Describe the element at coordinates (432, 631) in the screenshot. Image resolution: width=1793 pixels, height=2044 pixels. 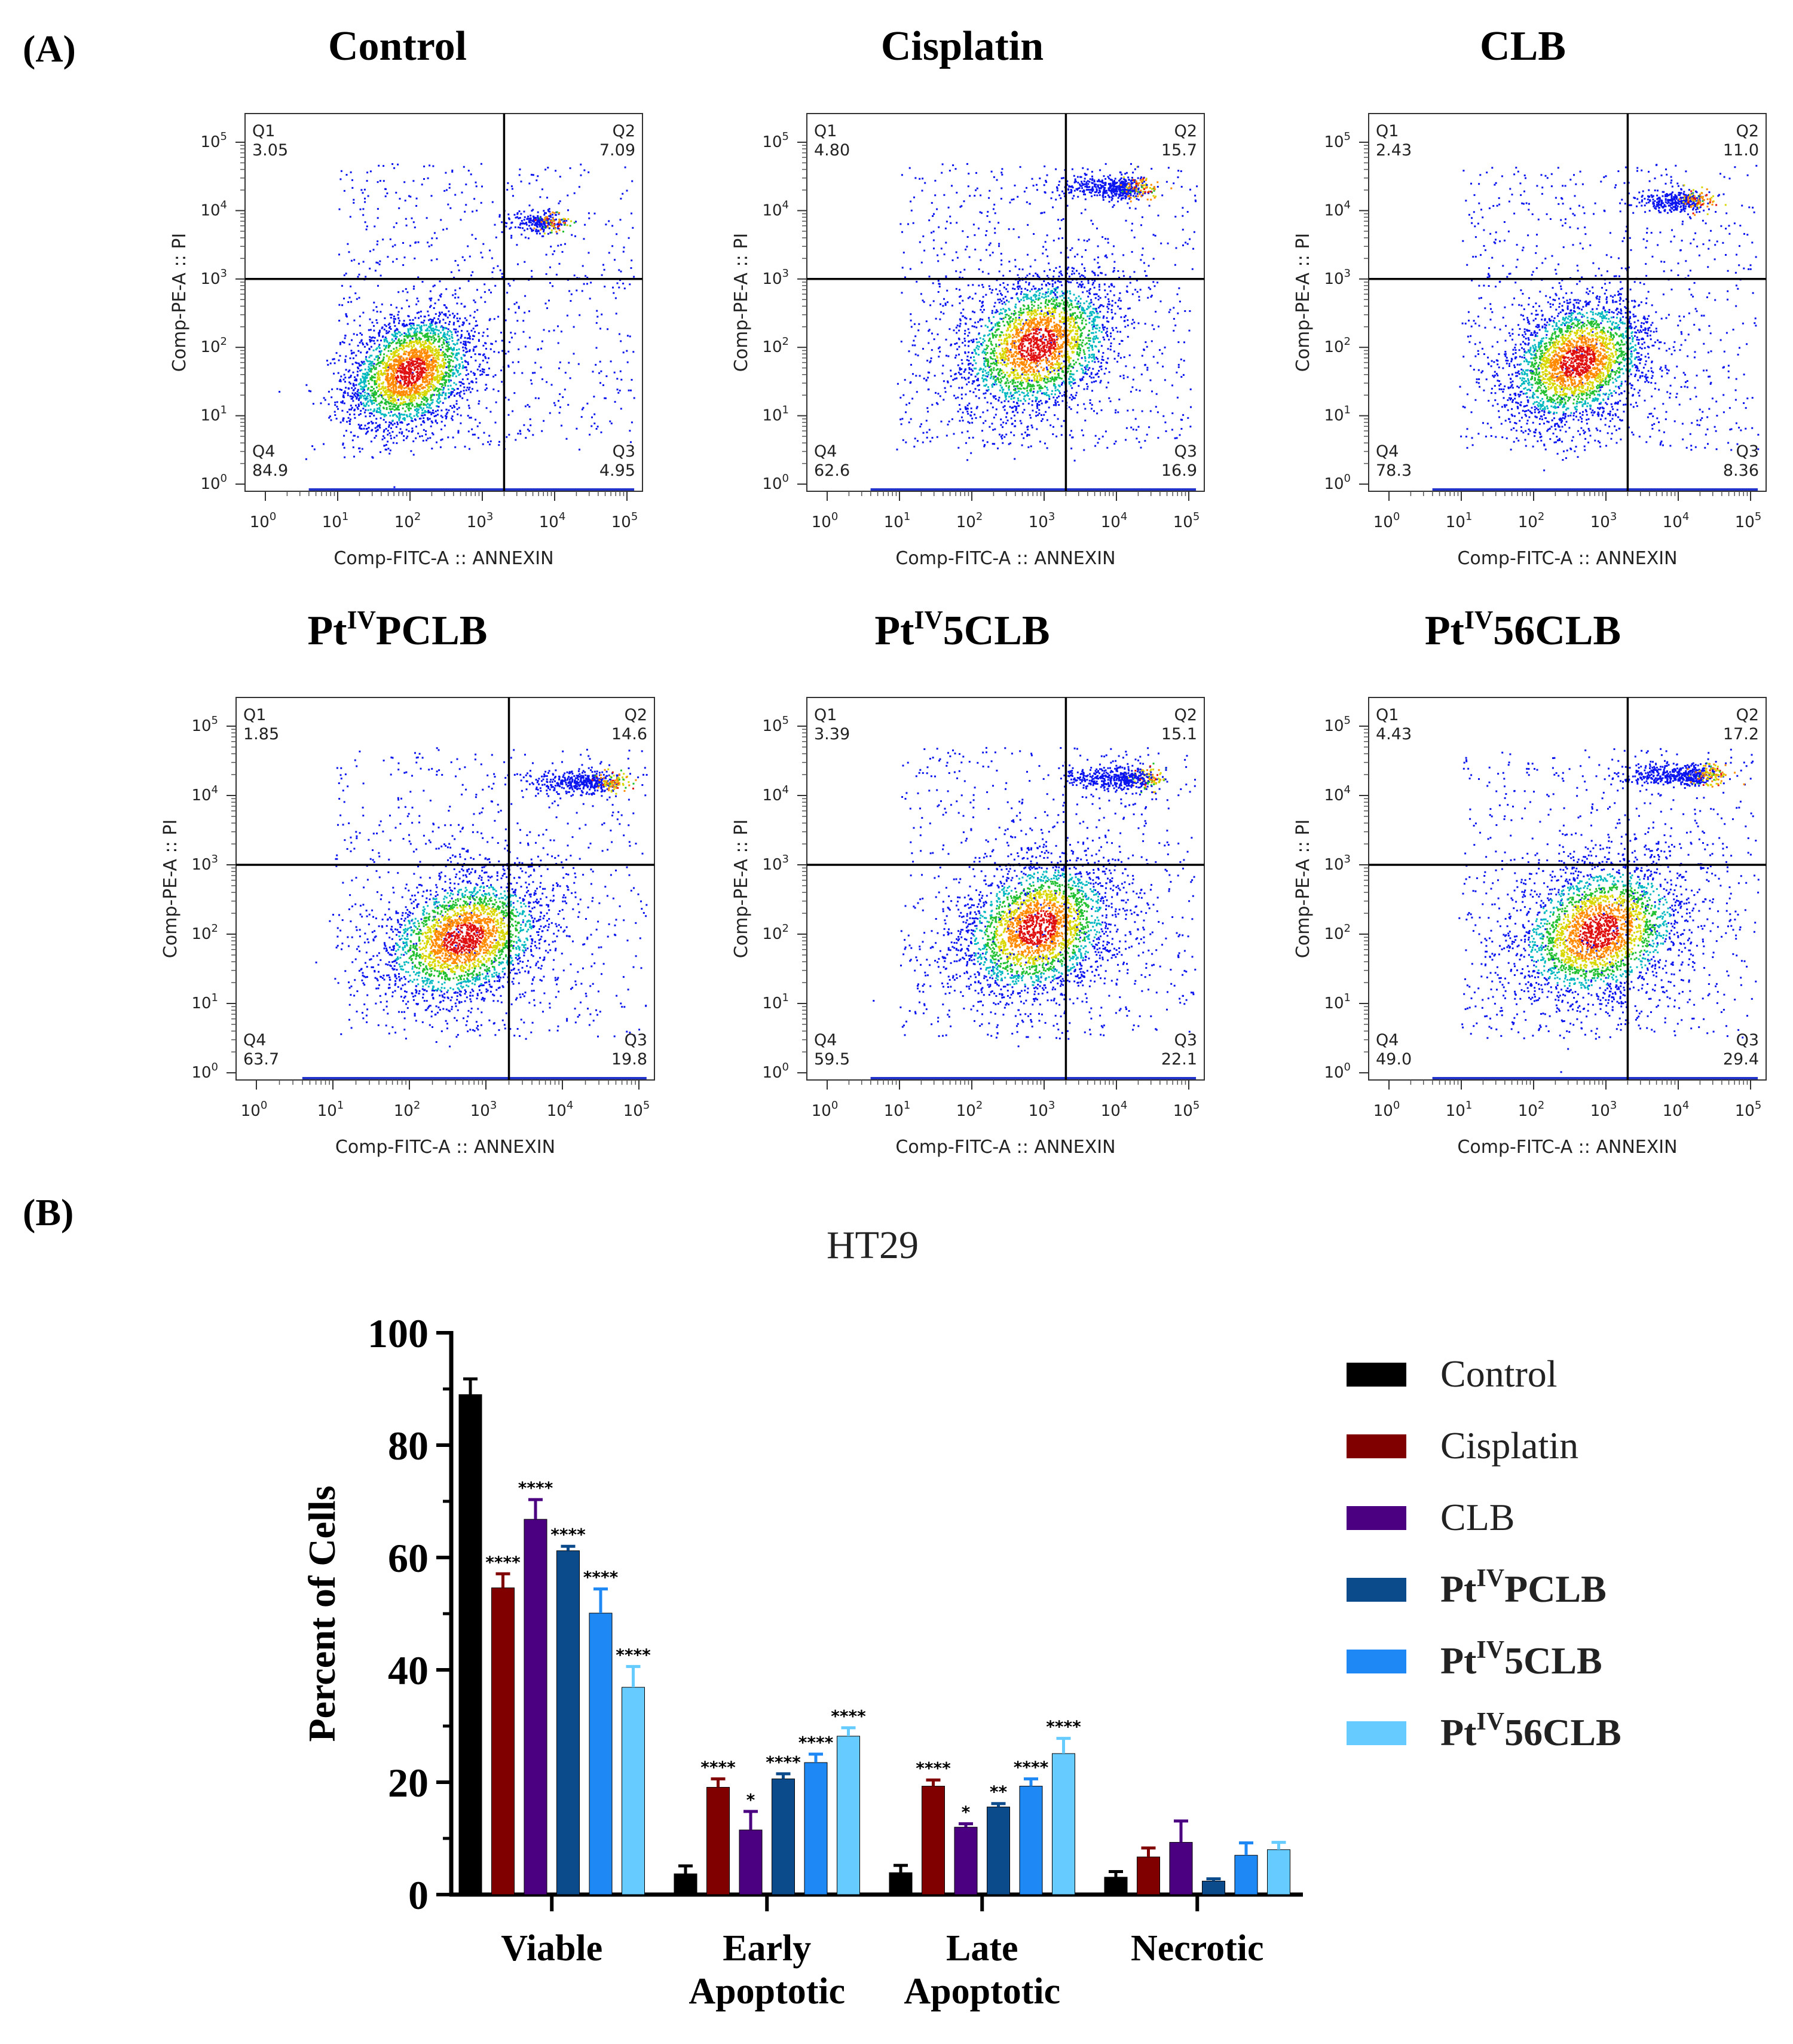
I see `flow-plot-title-rest: PCLB` at that location.